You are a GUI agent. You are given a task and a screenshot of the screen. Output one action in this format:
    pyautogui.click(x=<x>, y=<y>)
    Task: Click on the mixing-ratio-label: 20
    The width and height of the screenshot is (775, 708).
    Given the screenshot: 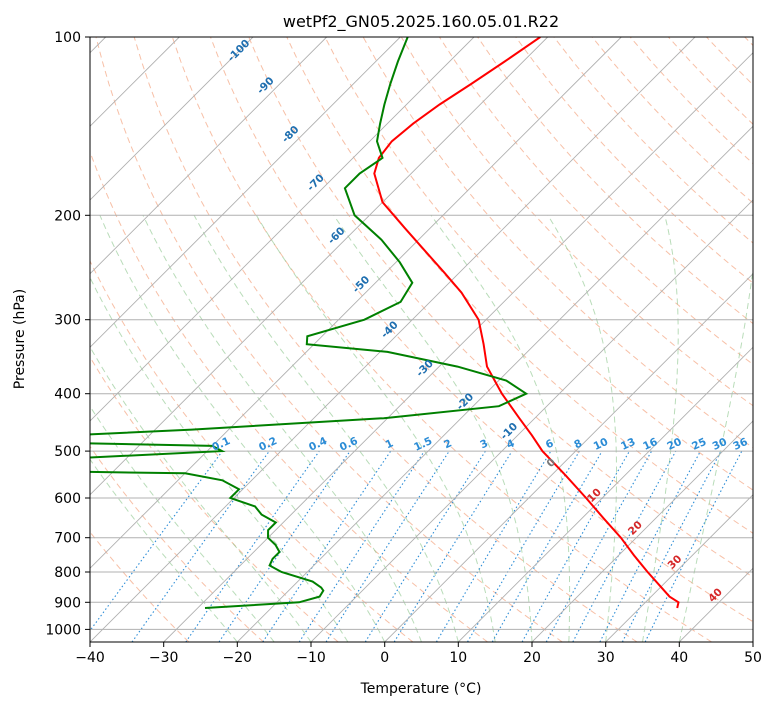 What is the action you would take?
    pyautogui.click(x=674, y=444)
    